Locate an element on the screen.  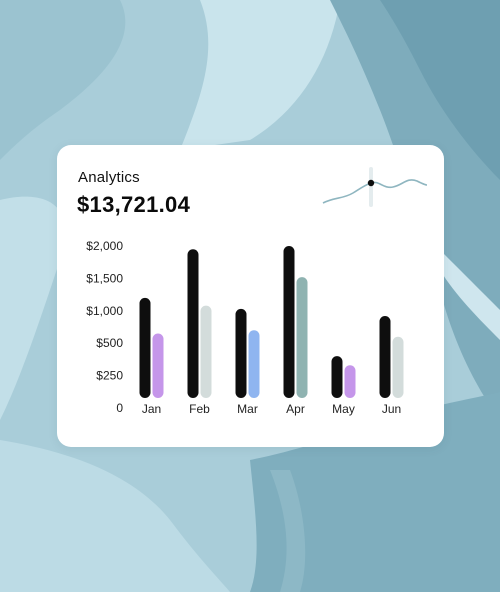
x-tick-label: Jan is located at coordinates (151, 409).